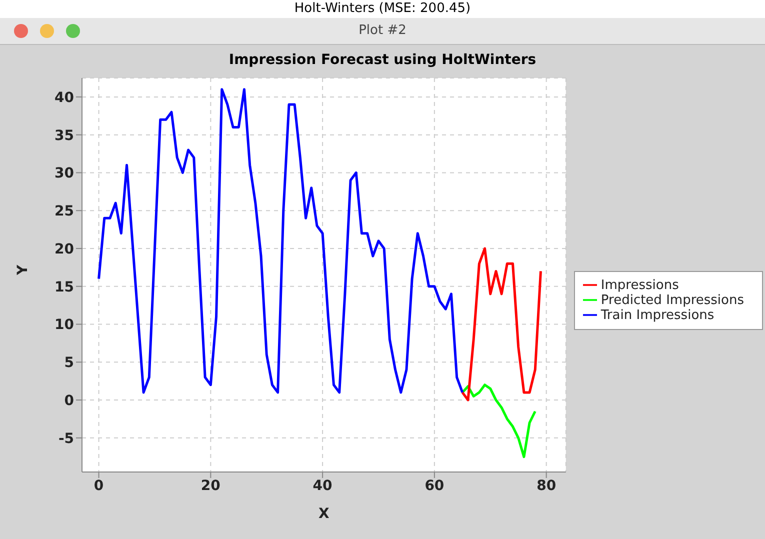 The image size is (765, 539). I want to click on legend-label: Predicted Impressions, so click(672, 300).